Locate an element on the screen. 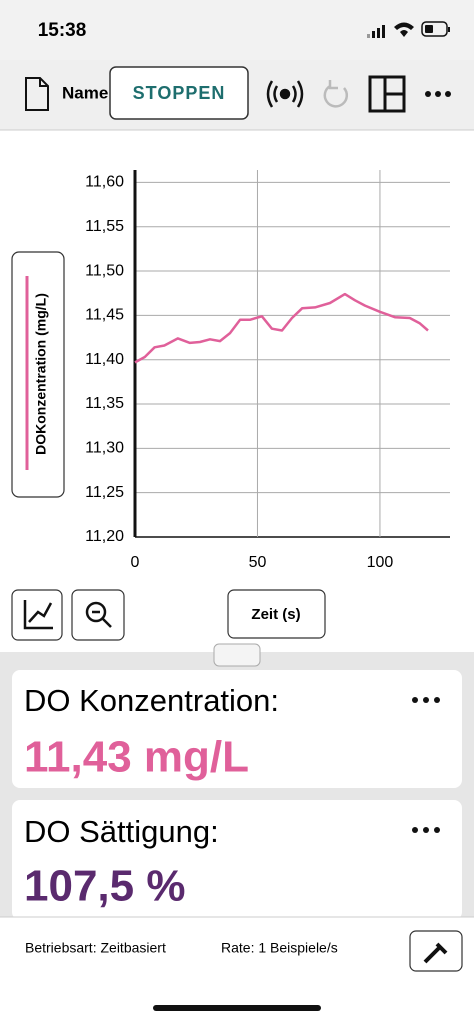 The image size is (474, 1025). graph-tools-icon is located at coordinates (38, 615).